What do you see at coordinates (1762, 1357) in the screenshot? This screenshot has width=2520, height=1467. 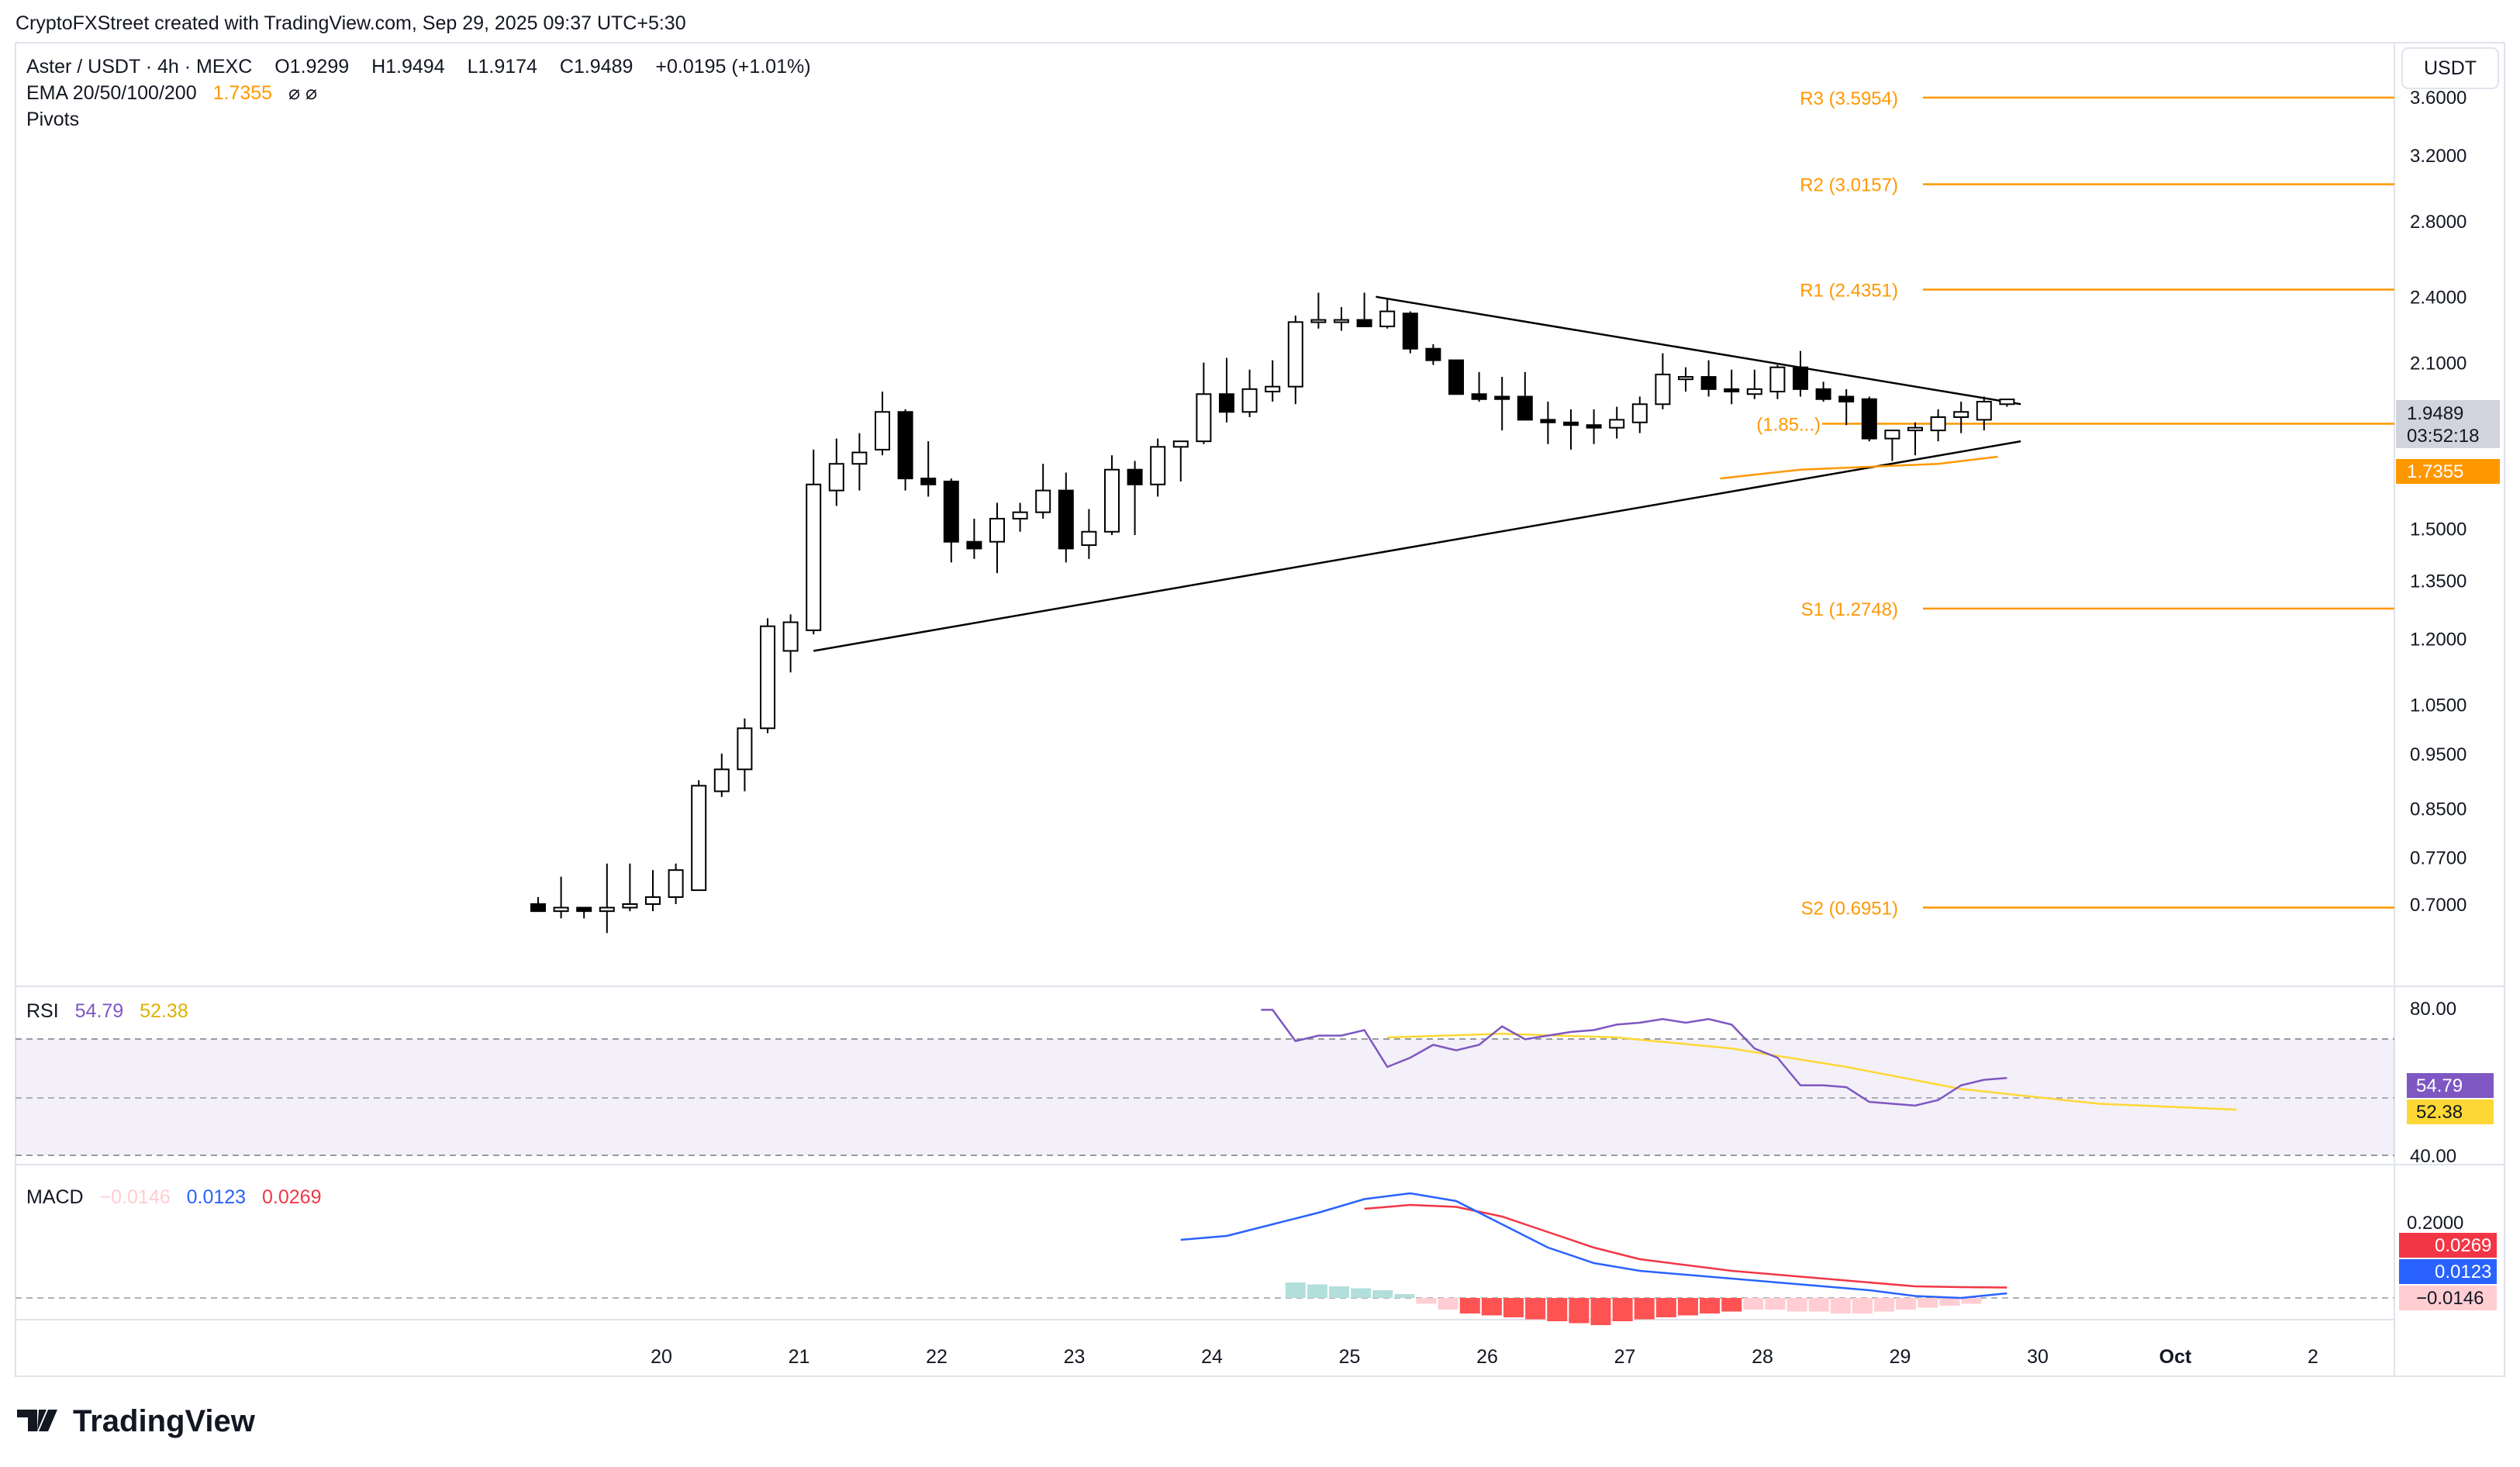 I see `time-tick-label: 28` at bounding box center [1762, 1357].